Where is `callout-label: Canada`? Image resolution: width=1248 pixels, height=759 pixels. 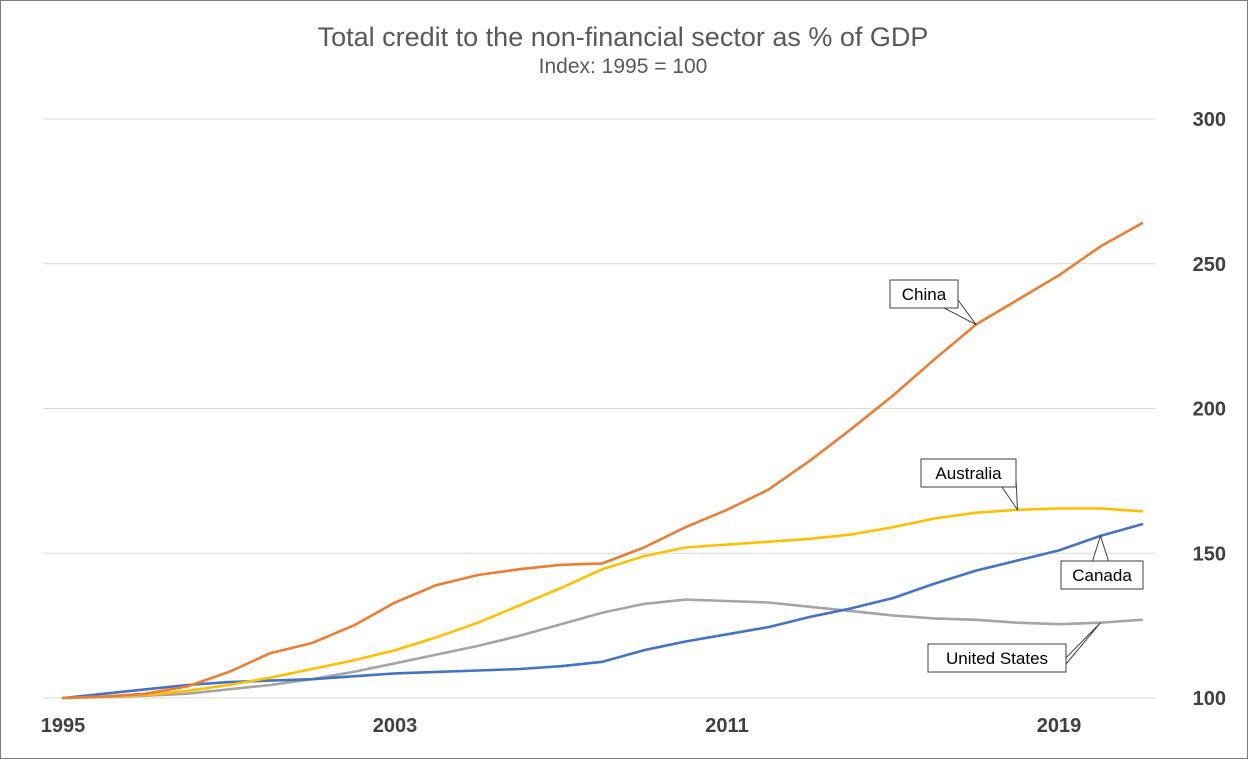 callout-label: Canada is located at coordinates (1102, 575).